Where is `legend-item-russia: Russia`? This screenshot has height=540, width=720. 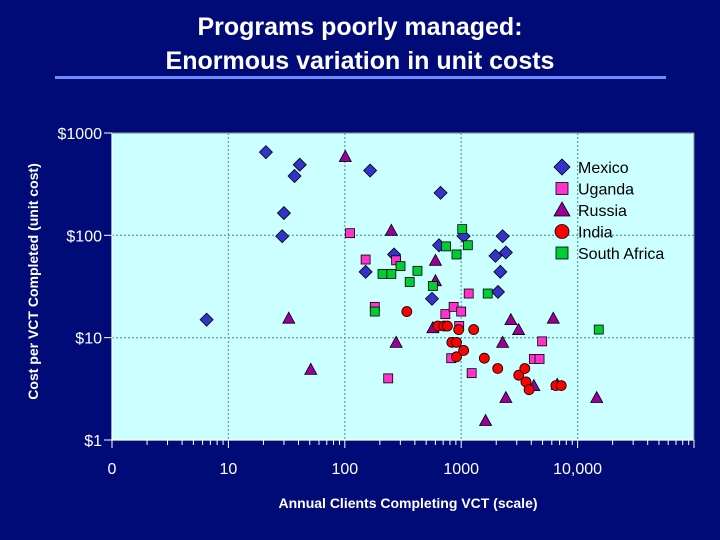
legend-item-russia: Russia is located at coordinates (590, 210).